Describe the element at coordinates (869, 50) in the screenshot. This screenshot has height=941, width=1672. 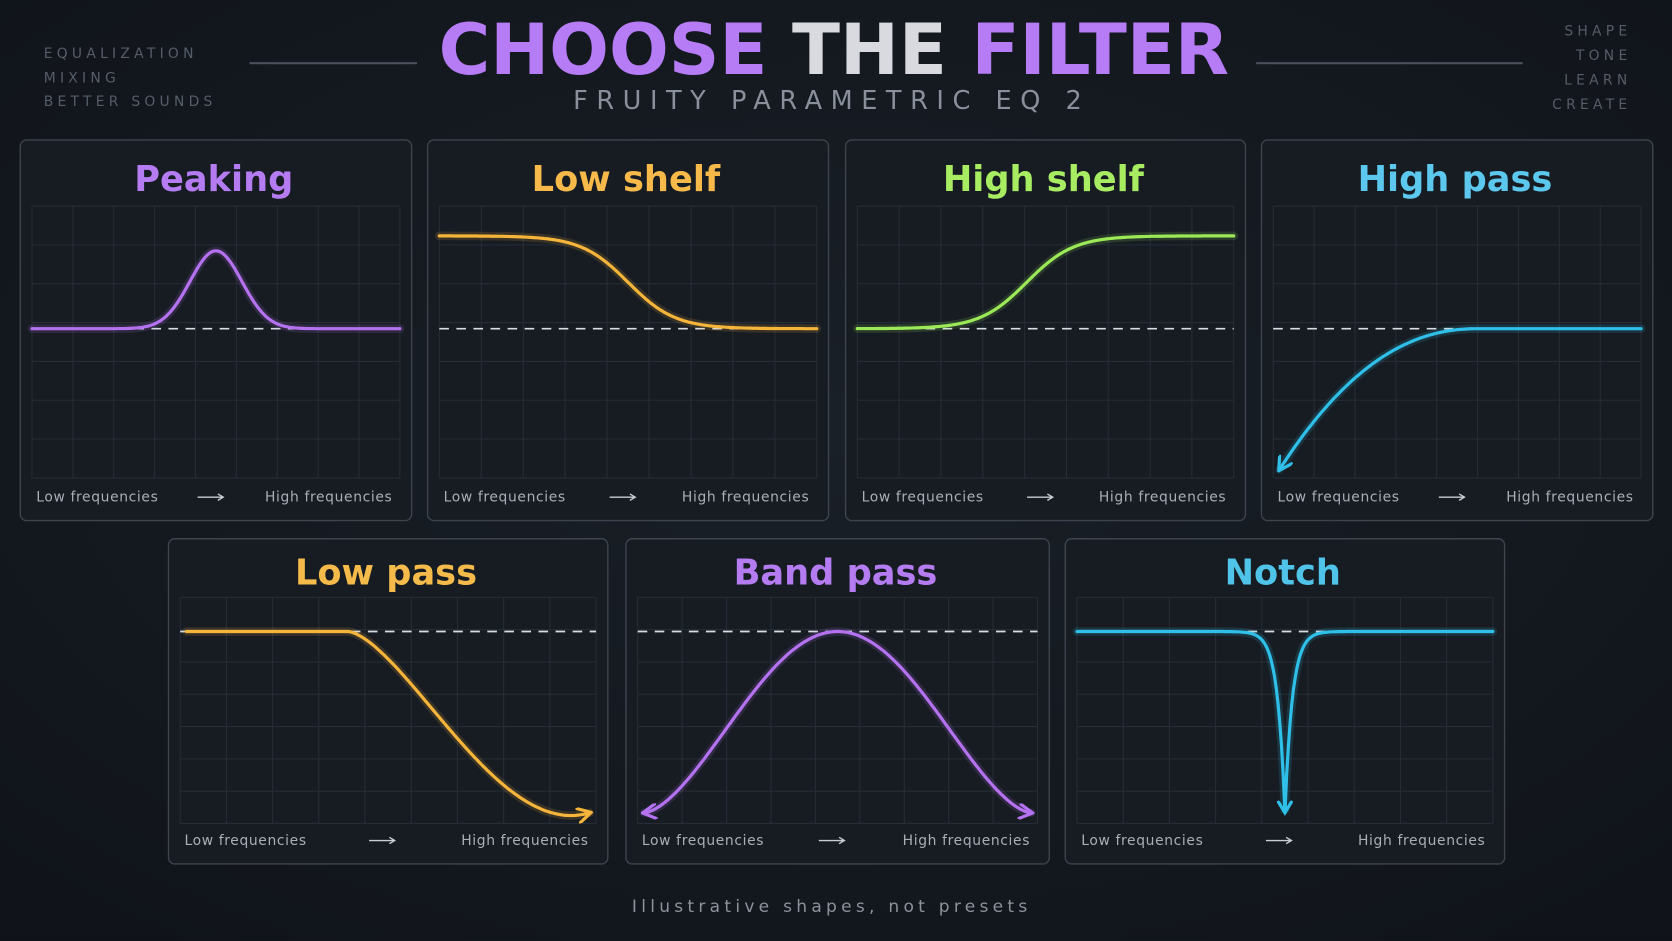
I see `title-part: THE` at that location.